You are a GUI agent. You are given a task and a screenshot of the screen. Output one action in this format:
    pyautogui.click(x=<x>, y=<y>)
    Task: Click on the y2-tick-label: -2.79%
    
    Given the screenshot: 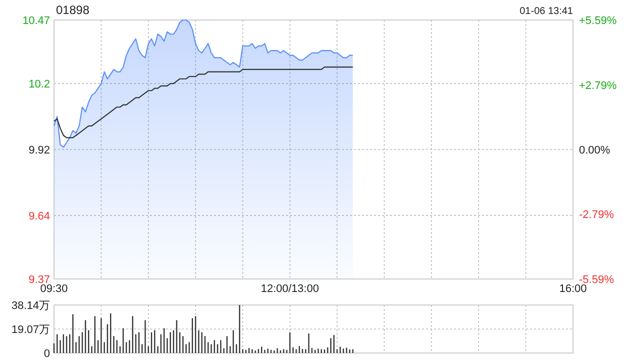 What is the action you would take?
    pyautogui.click(x=596, y=215)
    